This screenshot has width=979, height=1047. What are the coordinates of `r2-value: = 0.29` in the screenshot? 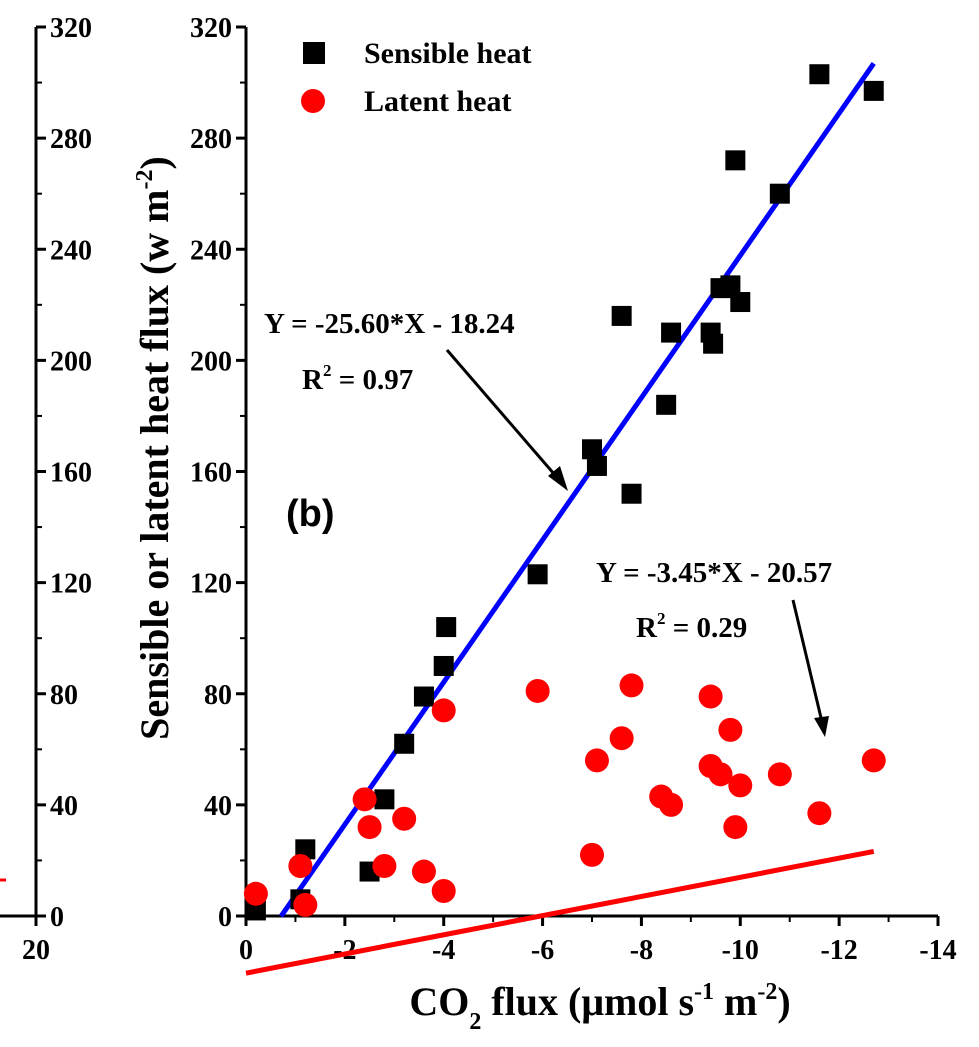 It's located at (706, 628).